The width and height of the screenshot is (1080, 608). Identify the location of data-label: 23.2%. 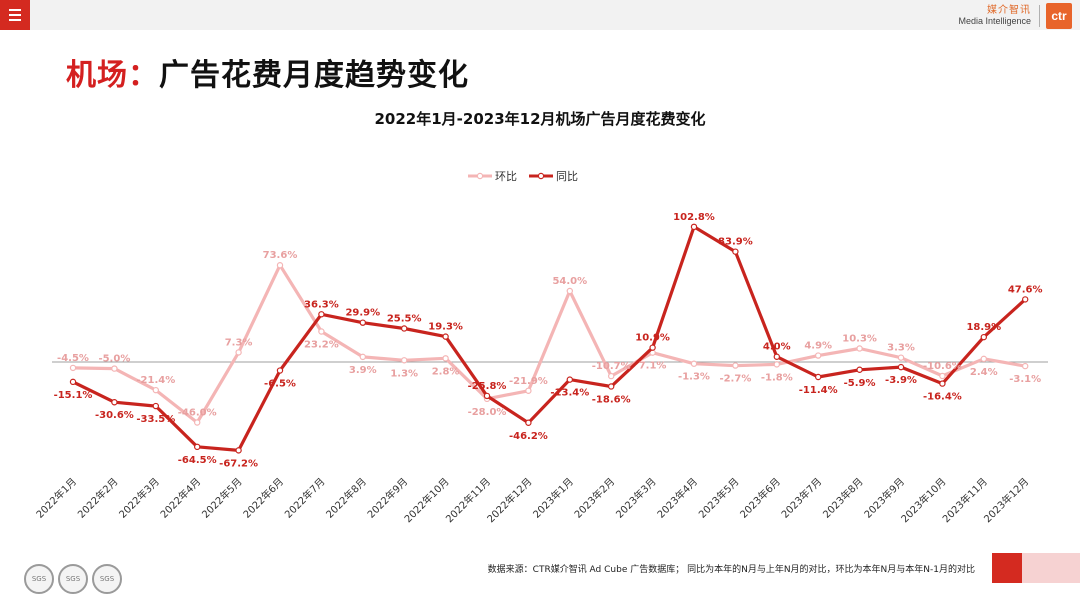
(321, 344).